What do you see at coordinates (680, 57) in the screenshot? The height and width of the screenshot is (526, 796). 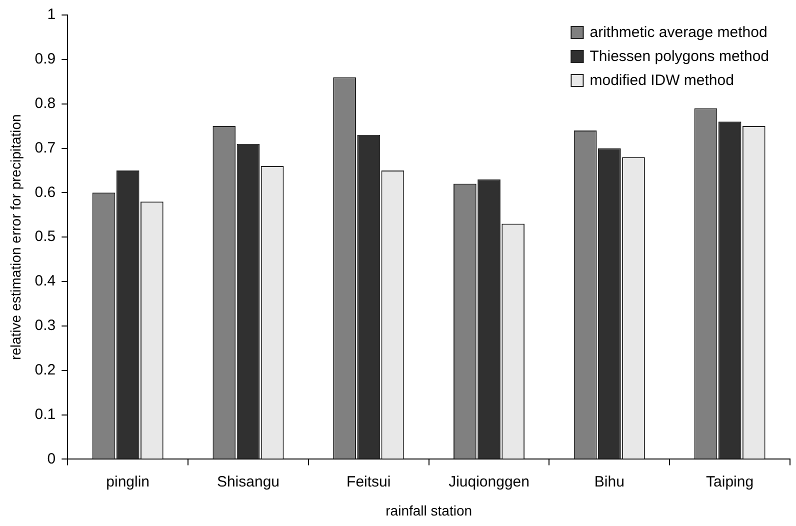 I see `legend-label: Thiessen polygons method` at bounding box center [680, 57].